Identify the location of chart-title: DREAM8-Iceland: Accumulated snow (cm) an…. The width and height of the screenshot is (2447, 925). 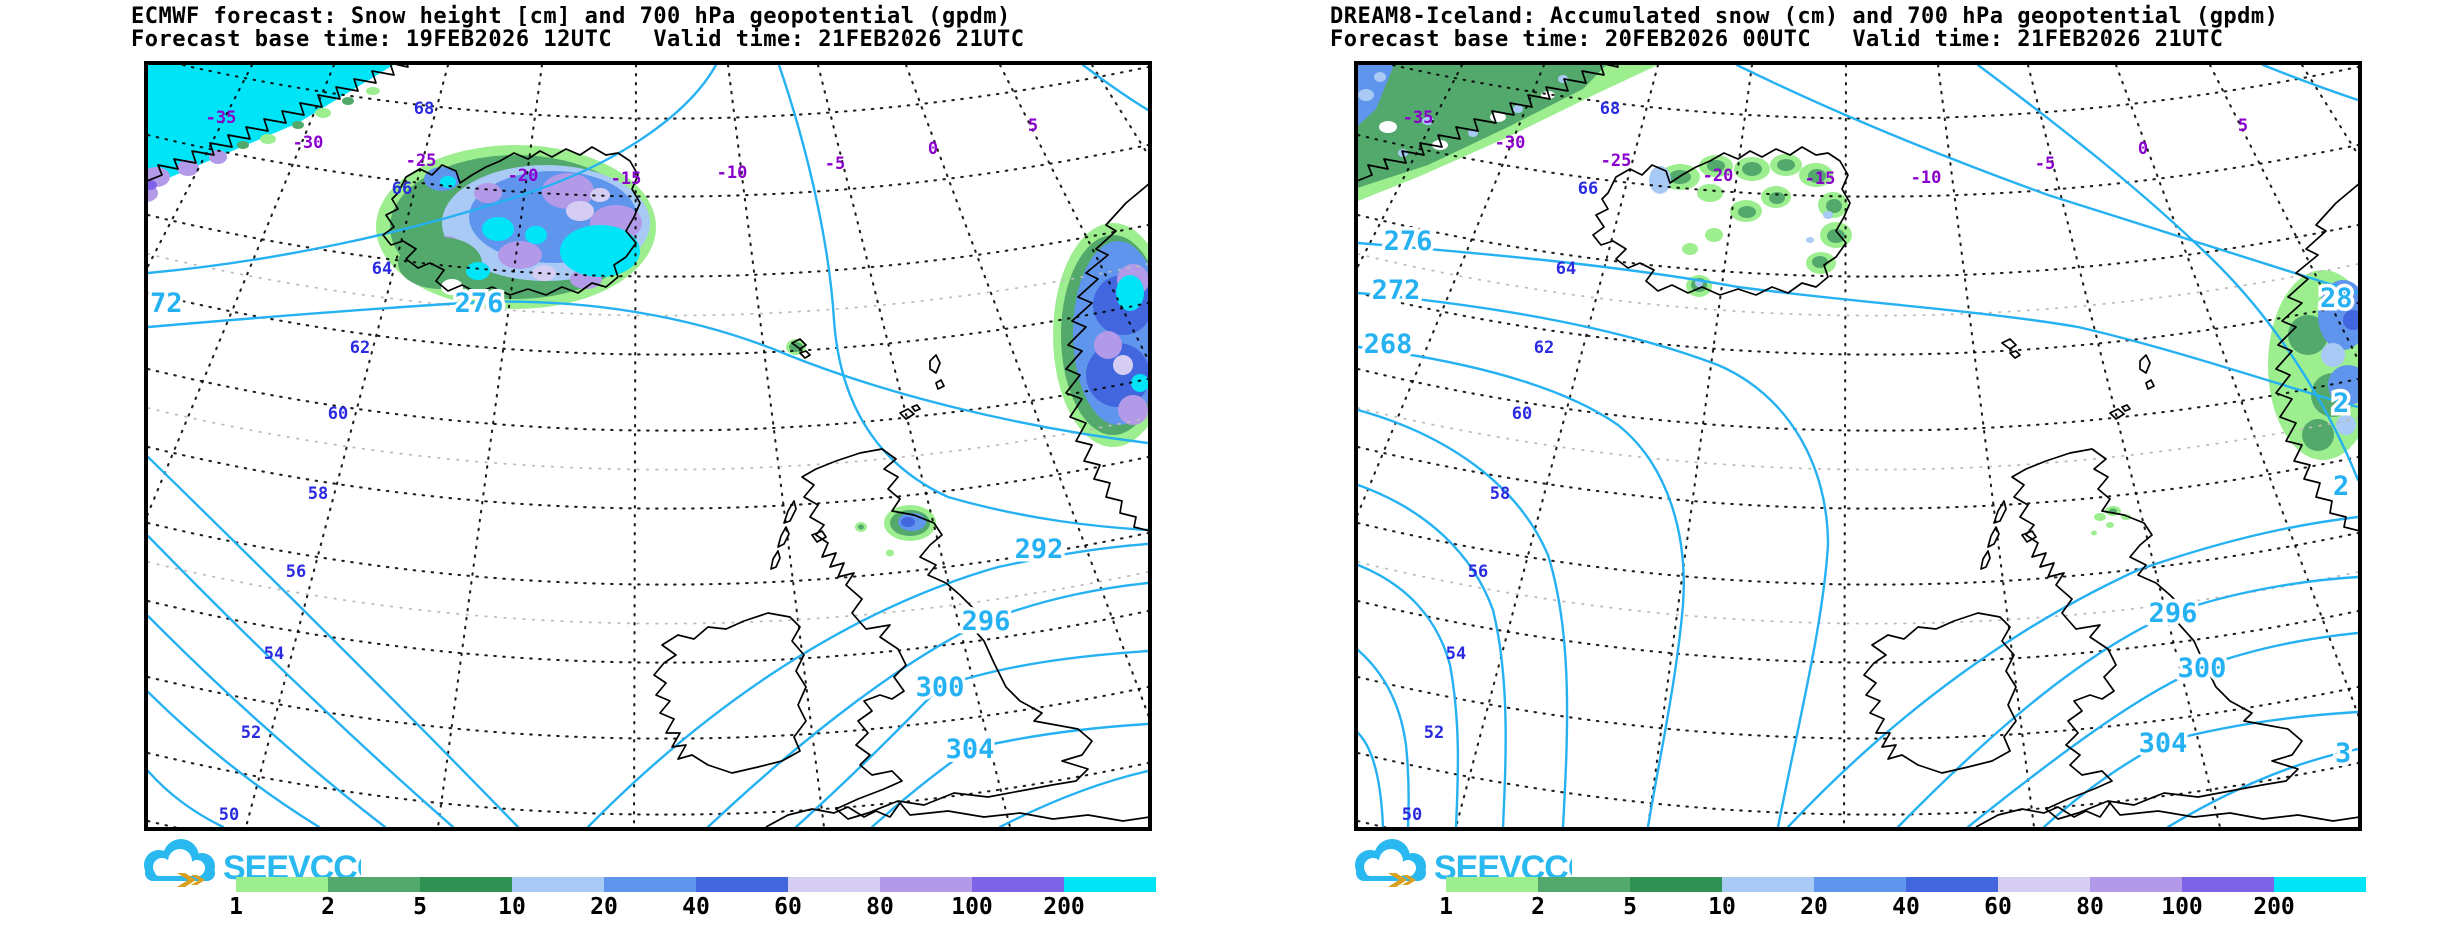
(1804, 16).